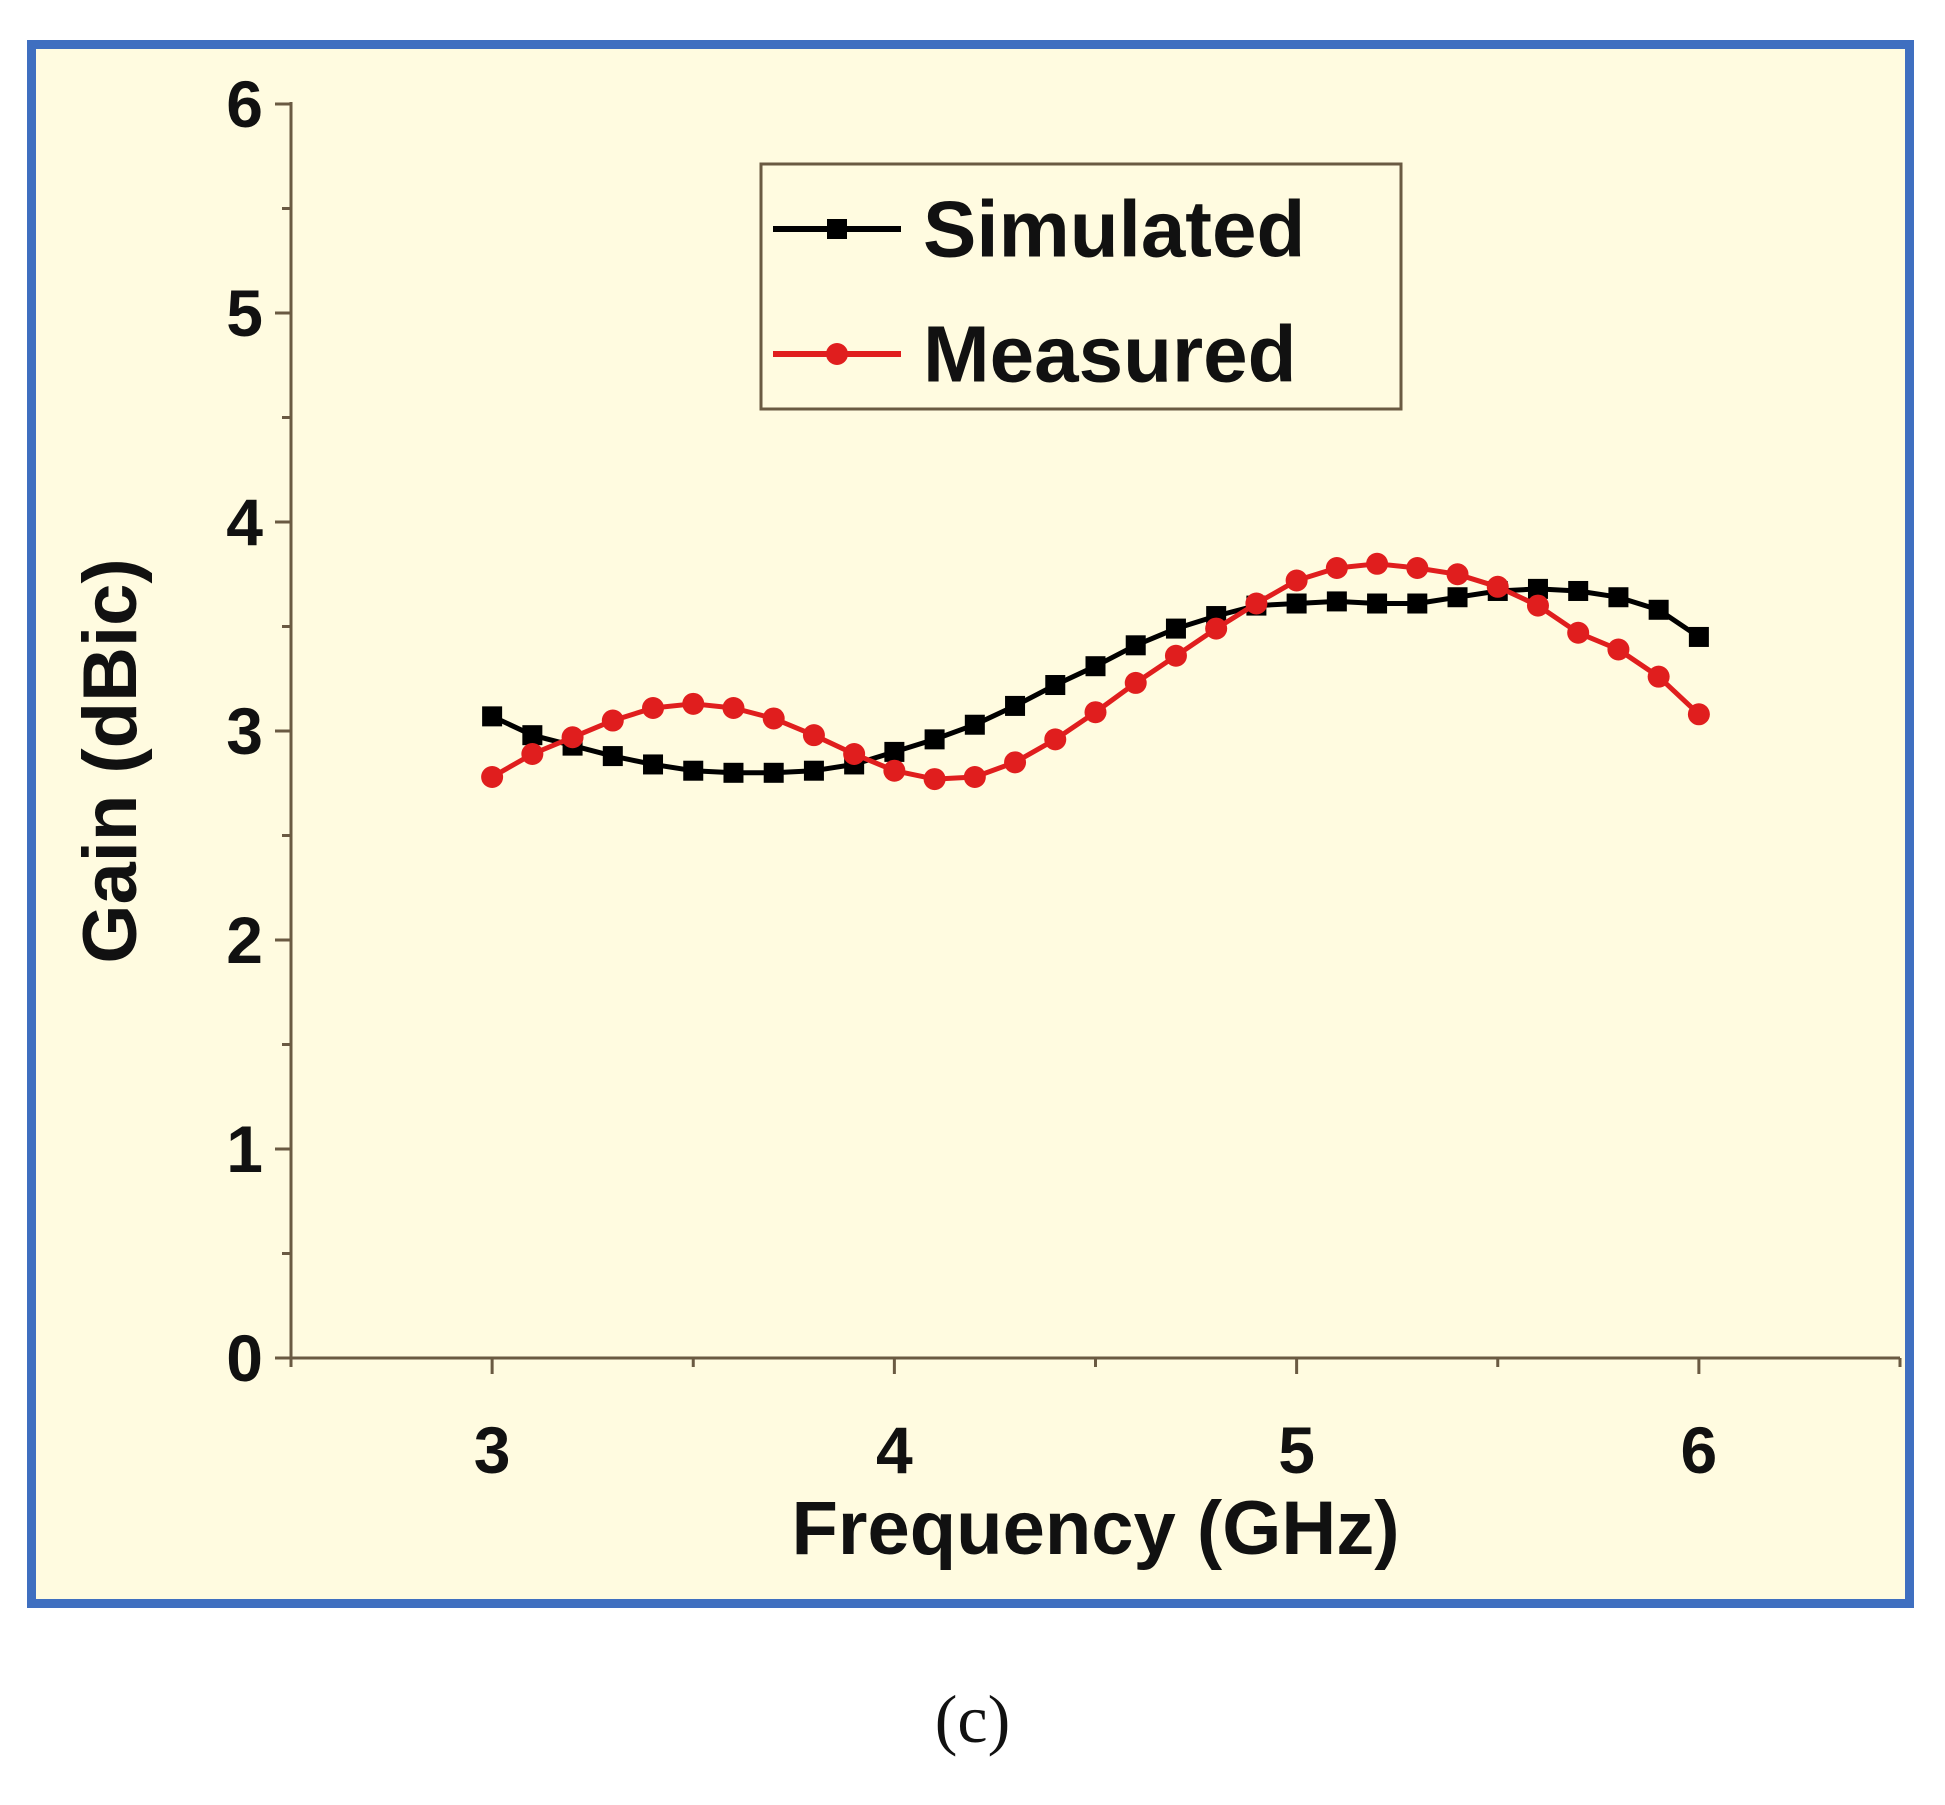 The height and width of the screenshot is (1805, 1945). I want to click on series-measured, so click(1095, 671).